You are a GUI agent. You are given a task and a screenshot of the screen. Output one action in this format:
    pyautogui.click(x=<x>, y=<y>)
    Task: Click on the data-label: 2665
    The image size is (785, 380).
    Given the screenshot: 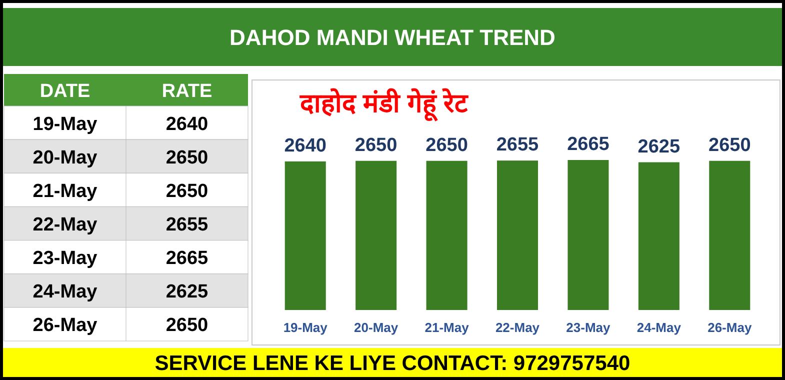 What is the action you would take?
    pyautogui.click(x=588, y=144)
    